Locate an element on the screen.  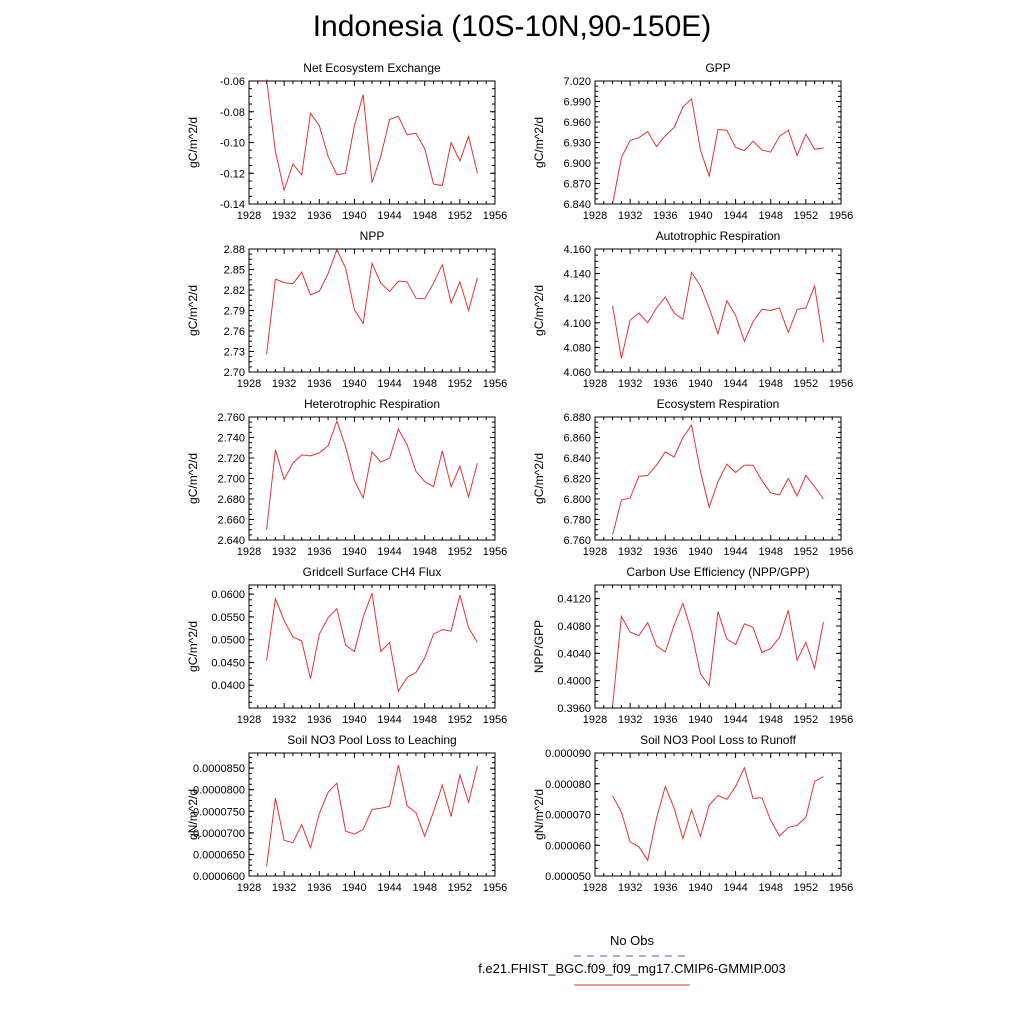
y-tick-label: 0.000050 is located at coordinates (568, 877).